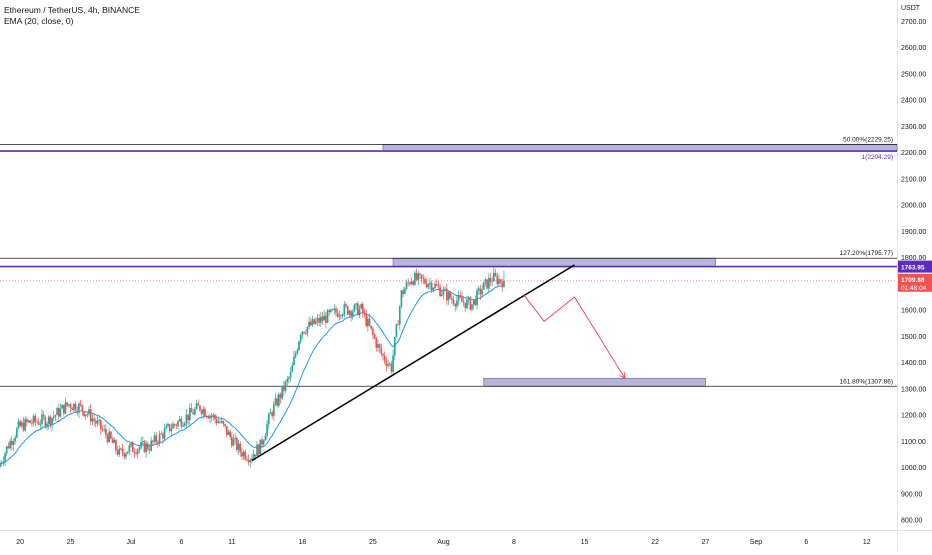  What do you see at coordinates (913, 389) in the screenshot?
I see `y-tick-label: 1300.00` at bounding box center [913, 389].